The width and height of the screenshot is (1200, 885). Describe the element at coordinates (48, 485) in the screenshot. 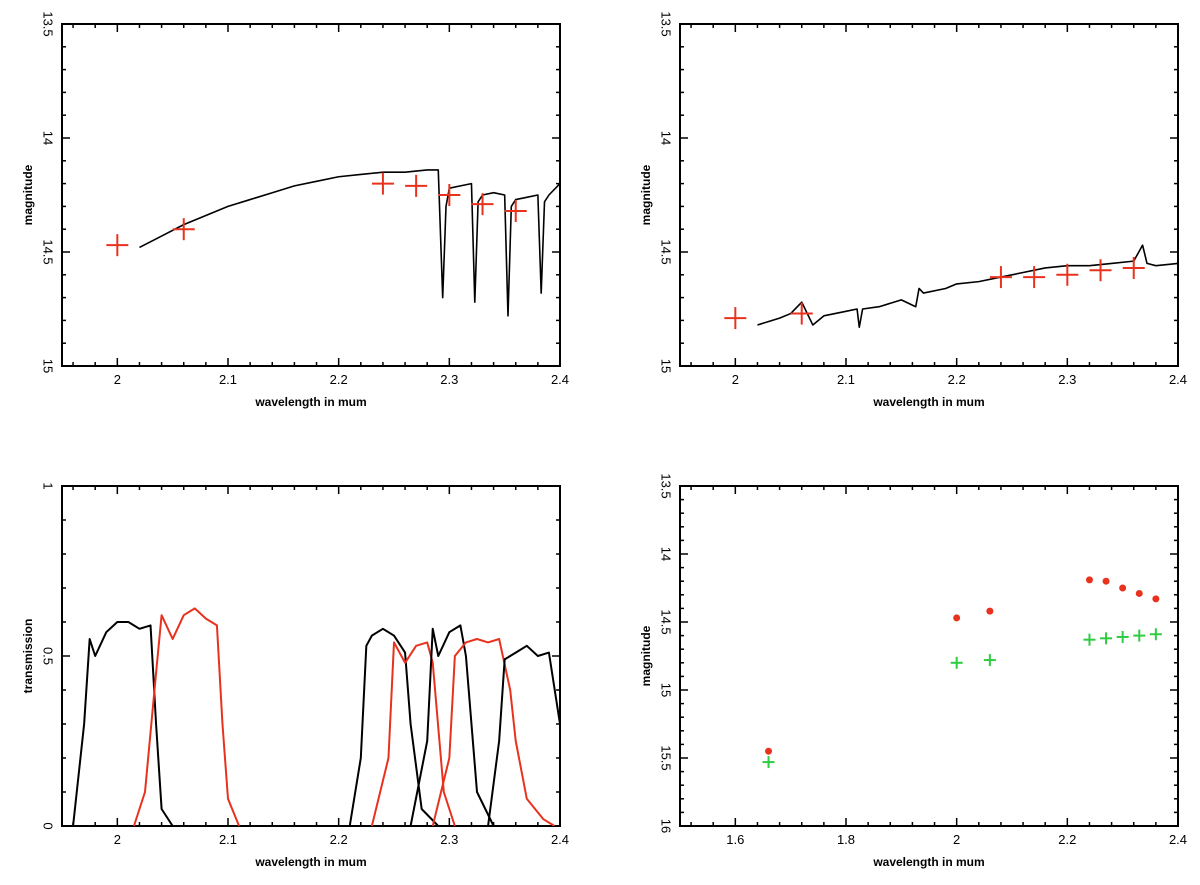

I see `y-tick-label: 1` at that location.